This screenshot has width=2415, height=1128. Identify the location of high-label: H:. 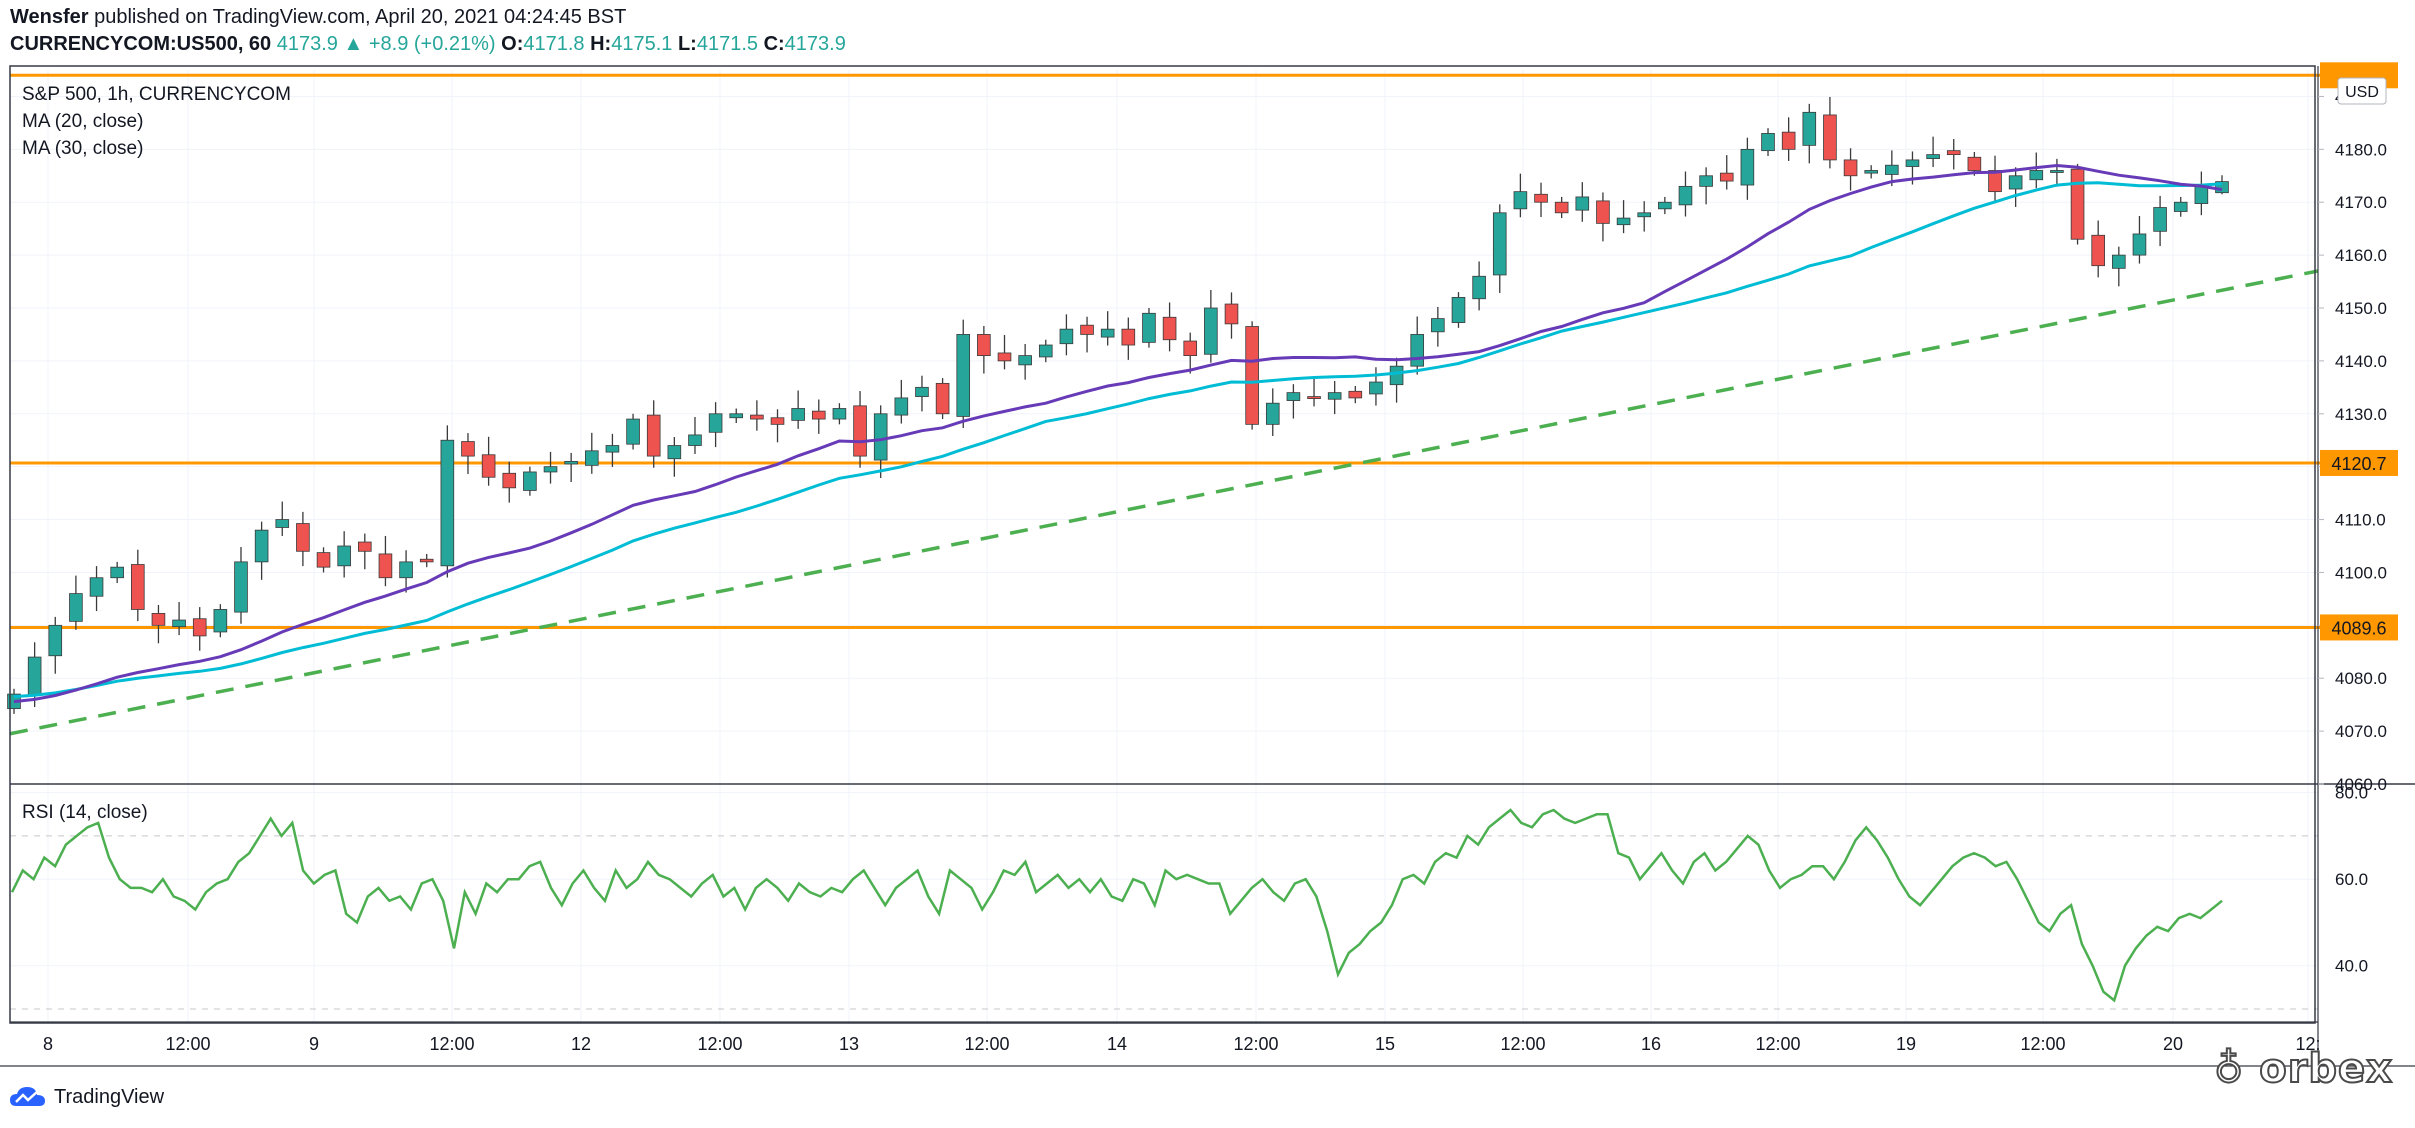
(601, 44).